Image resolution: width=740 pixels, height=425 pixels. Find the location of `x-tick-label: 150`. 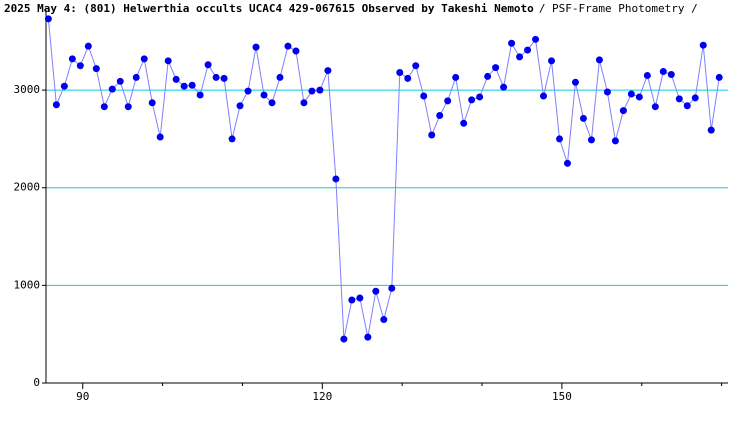

x-tick-label: 150 is located at coordinates (562, 396).